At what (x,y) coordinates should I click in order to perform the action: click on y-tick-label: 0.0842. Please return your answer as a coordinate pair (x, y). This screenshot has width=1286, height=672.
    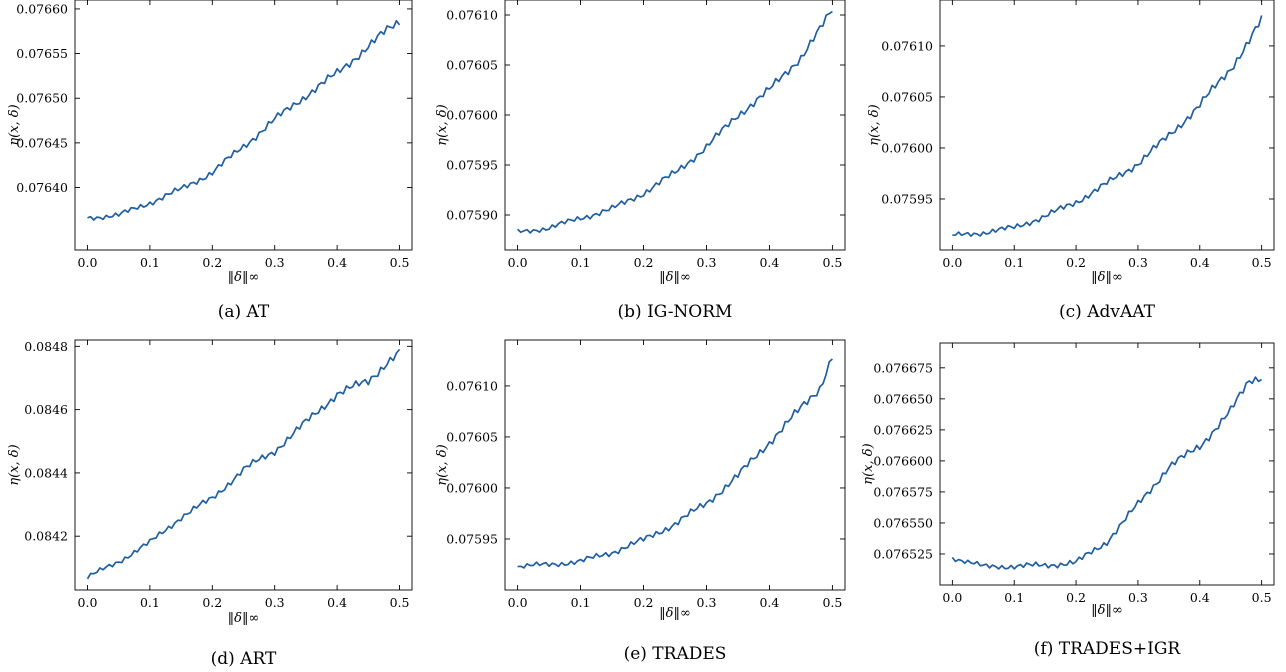
    Looking at the image, I should click on (46, 536).